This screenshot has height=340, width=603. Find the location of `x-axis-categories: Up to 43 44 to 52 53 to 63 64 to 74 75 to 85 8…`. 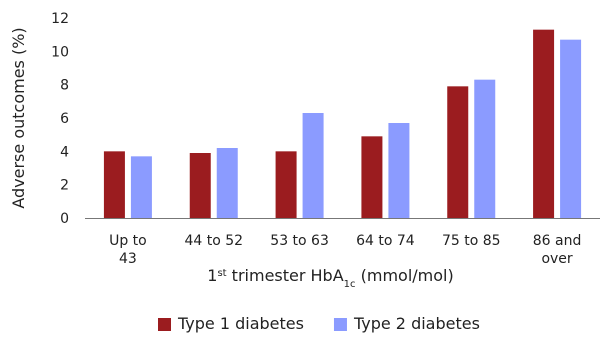

x-axis-categories: Up to 43 44 to 52 53 to 63 64 to 74 75 to 85 8… is located at coordinates (345, 250).